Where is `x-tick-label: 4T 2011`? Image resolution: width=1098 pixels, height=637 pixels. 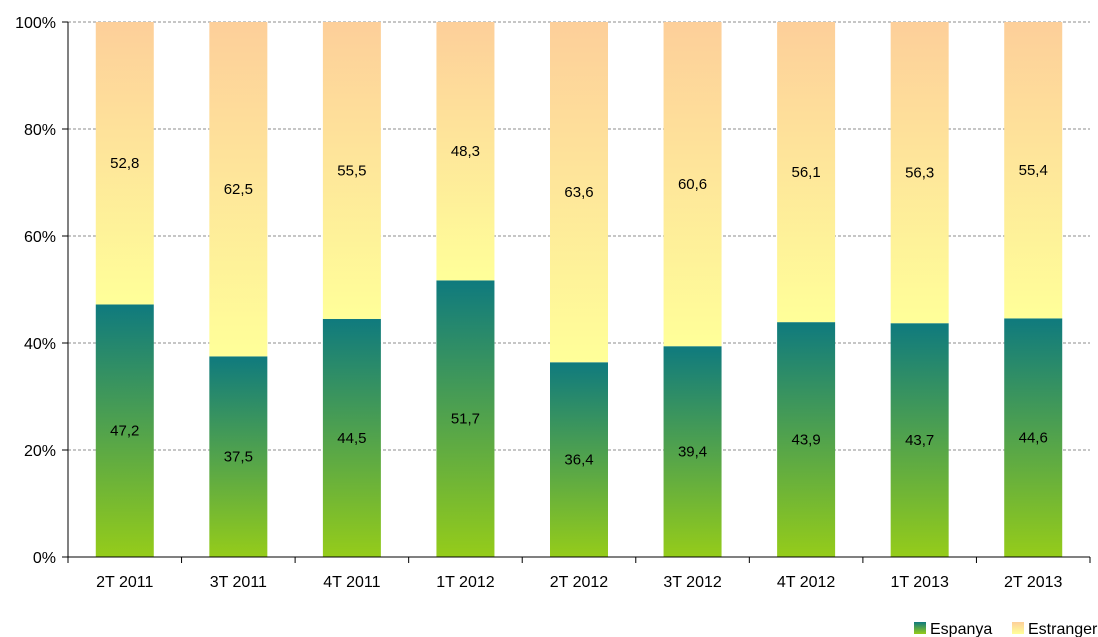 x-tick-label: 4T 2011 is located at coordinates (351, 582).